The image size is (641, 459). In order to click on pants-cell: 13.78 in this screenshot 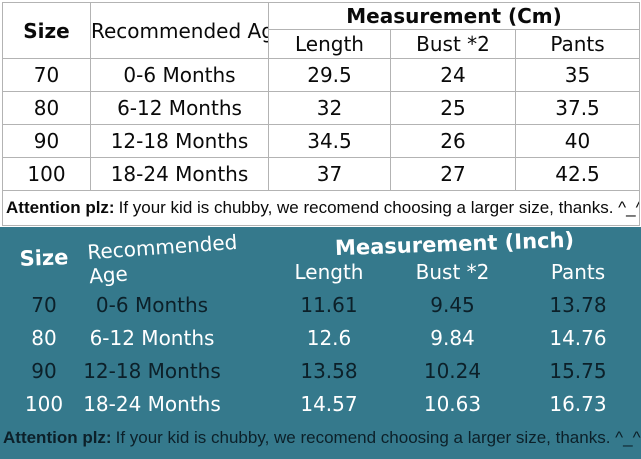, I will do `click(578, 304)`.